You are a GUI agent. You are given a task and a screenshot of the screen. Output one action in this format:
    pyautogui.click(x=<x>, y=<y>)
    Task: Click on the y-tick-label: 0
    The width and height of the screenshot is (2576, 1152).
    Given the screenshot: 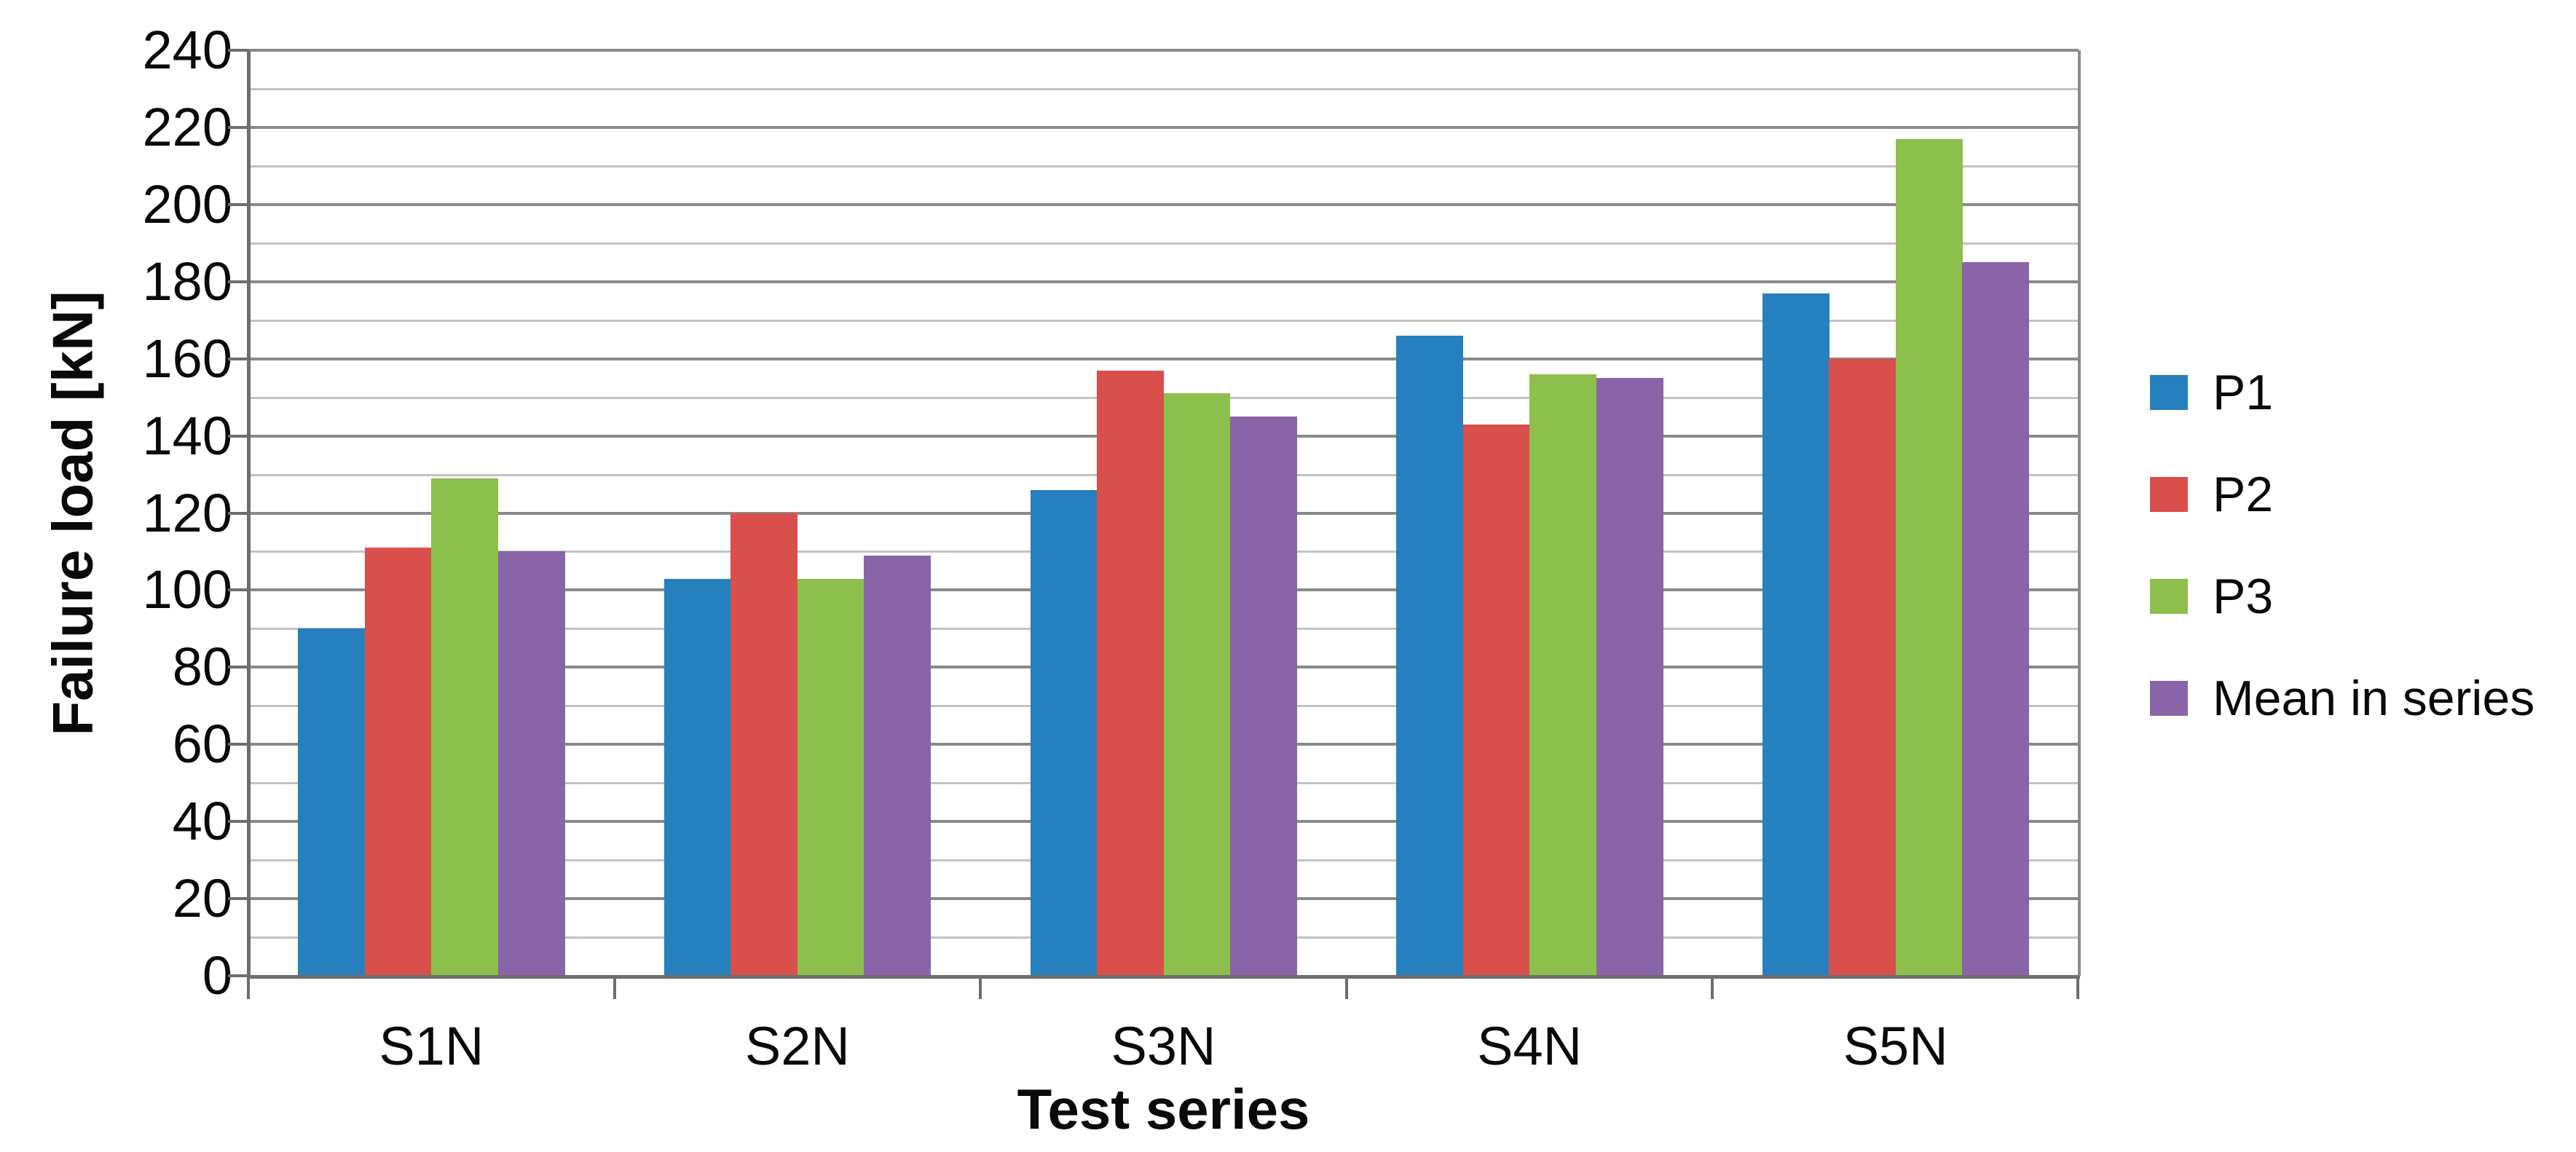 What is the action you would take?
    pyautogui.click(x=217, y=975)
    